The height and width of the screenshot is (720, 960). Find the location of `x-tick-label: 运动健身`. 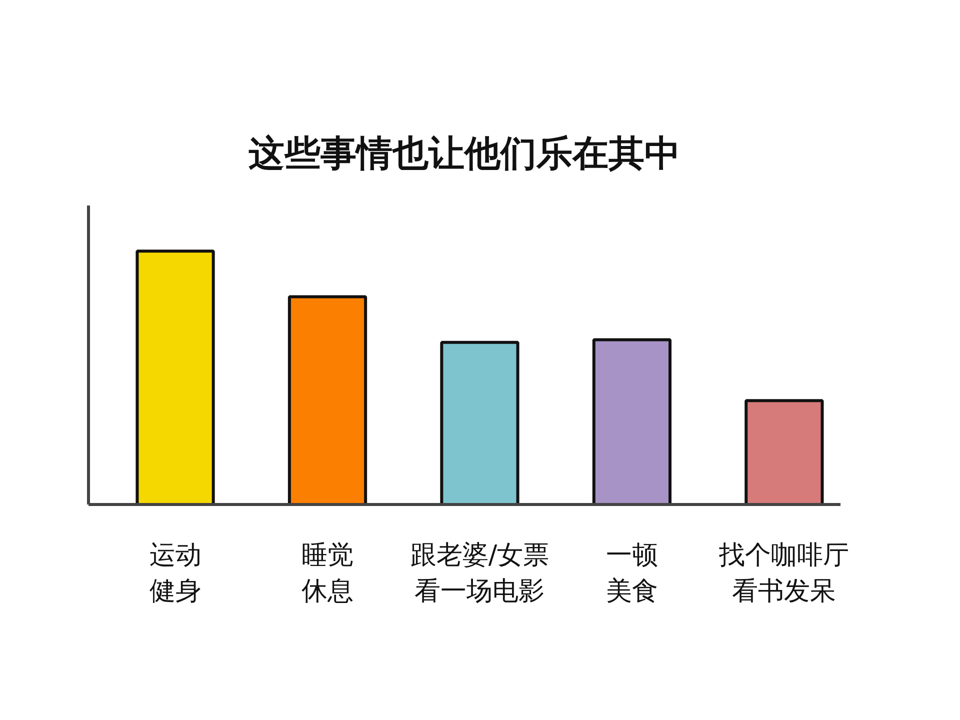

x-tick-label: 运动健身 is located at coordinates (175, 573).